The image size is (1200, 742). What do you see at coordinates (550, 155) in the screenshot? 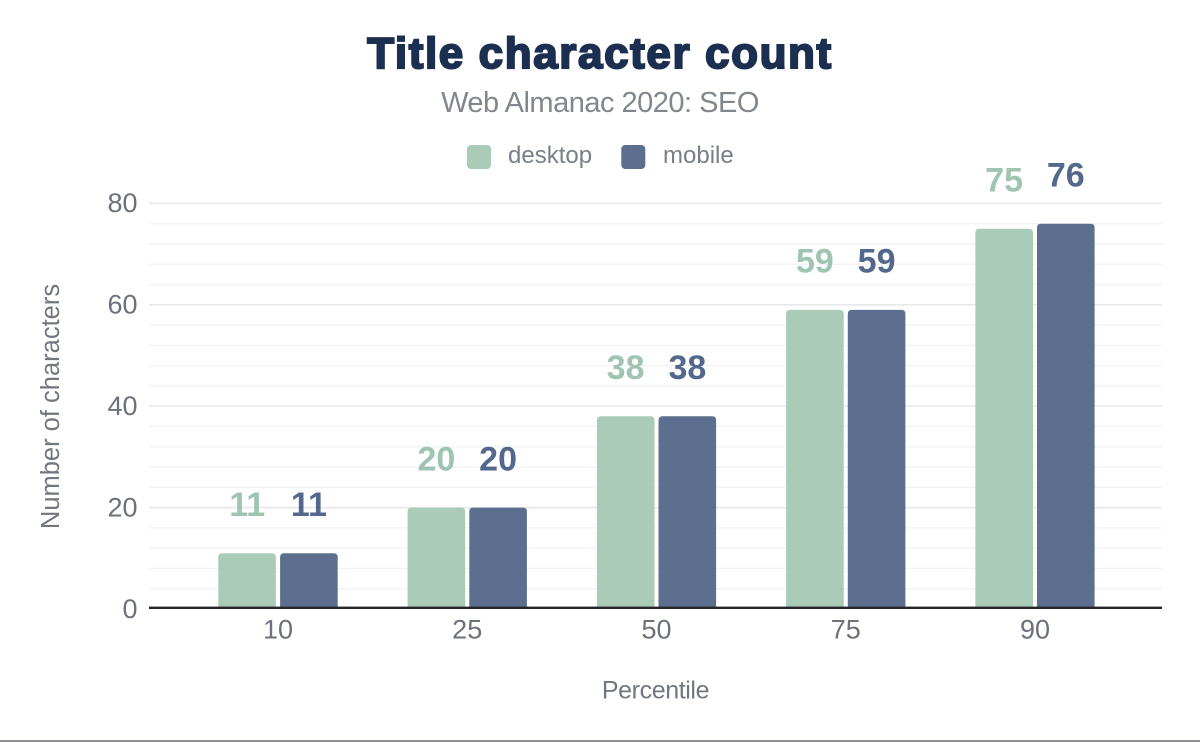
I see `svg-text: desktop` at bounding box center [550, 155].